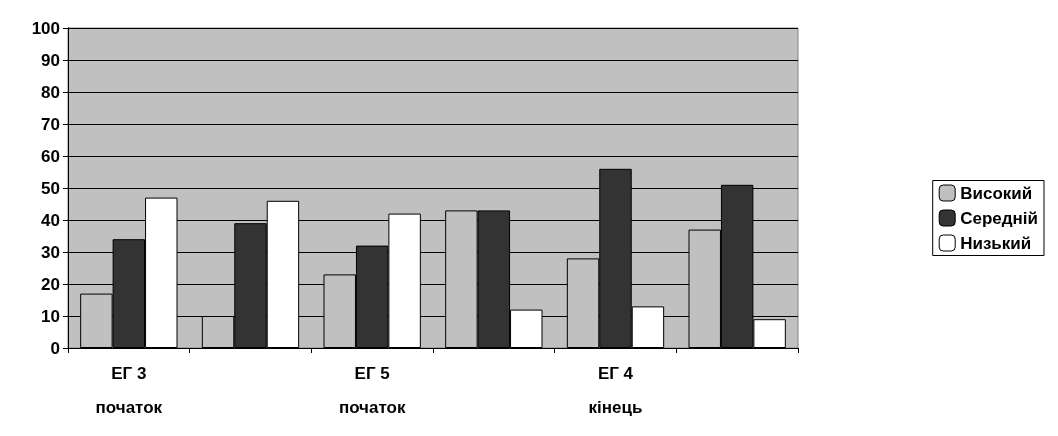  I want to click on legend-label: Середній, so click(999, 218).